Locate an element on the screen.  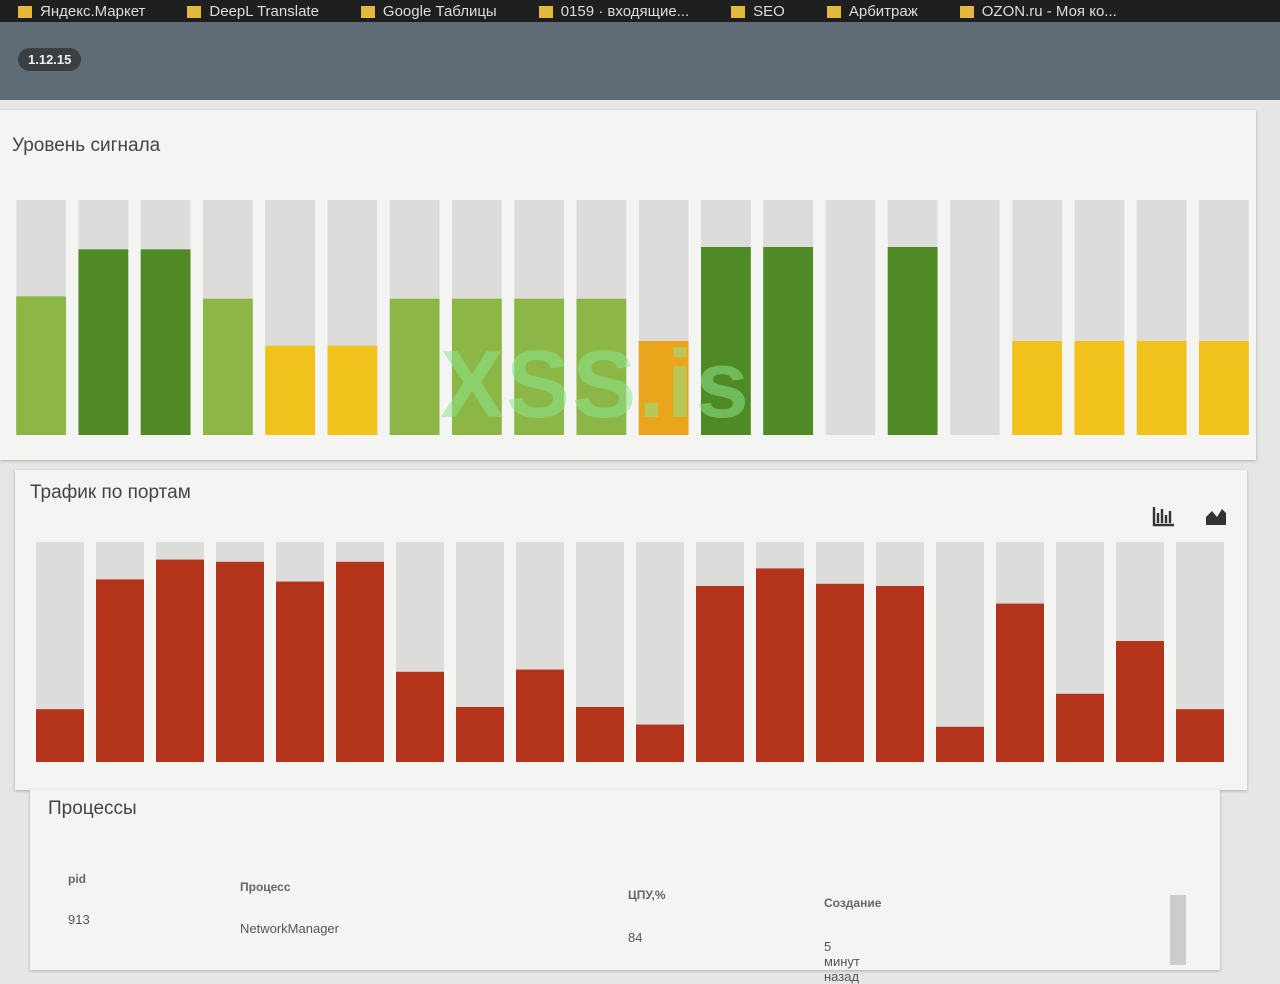
scrollbar is located at coordinates (1178, 930).